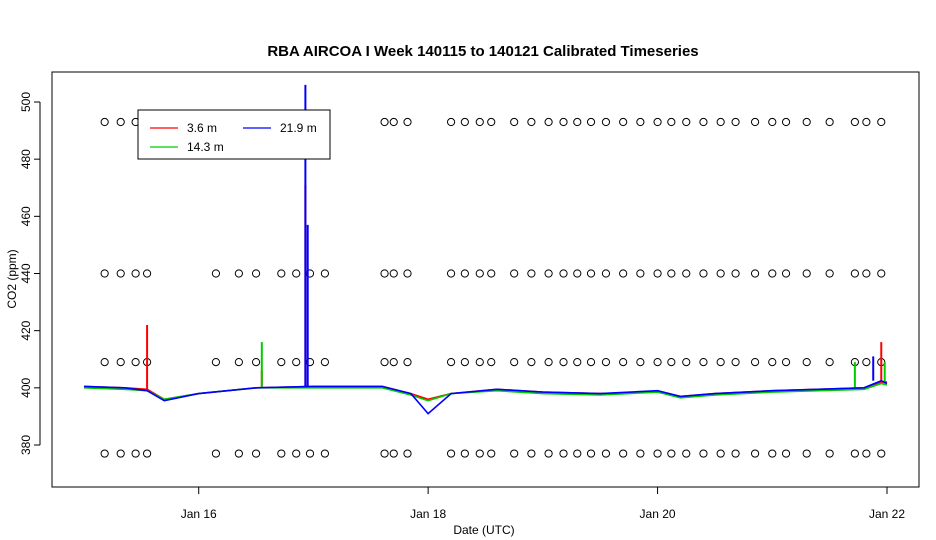  What do you see at coordinates (887, 514) in the screenshot?
I see `x-tick-label: Jan 22` at bounding box center [887, 514].